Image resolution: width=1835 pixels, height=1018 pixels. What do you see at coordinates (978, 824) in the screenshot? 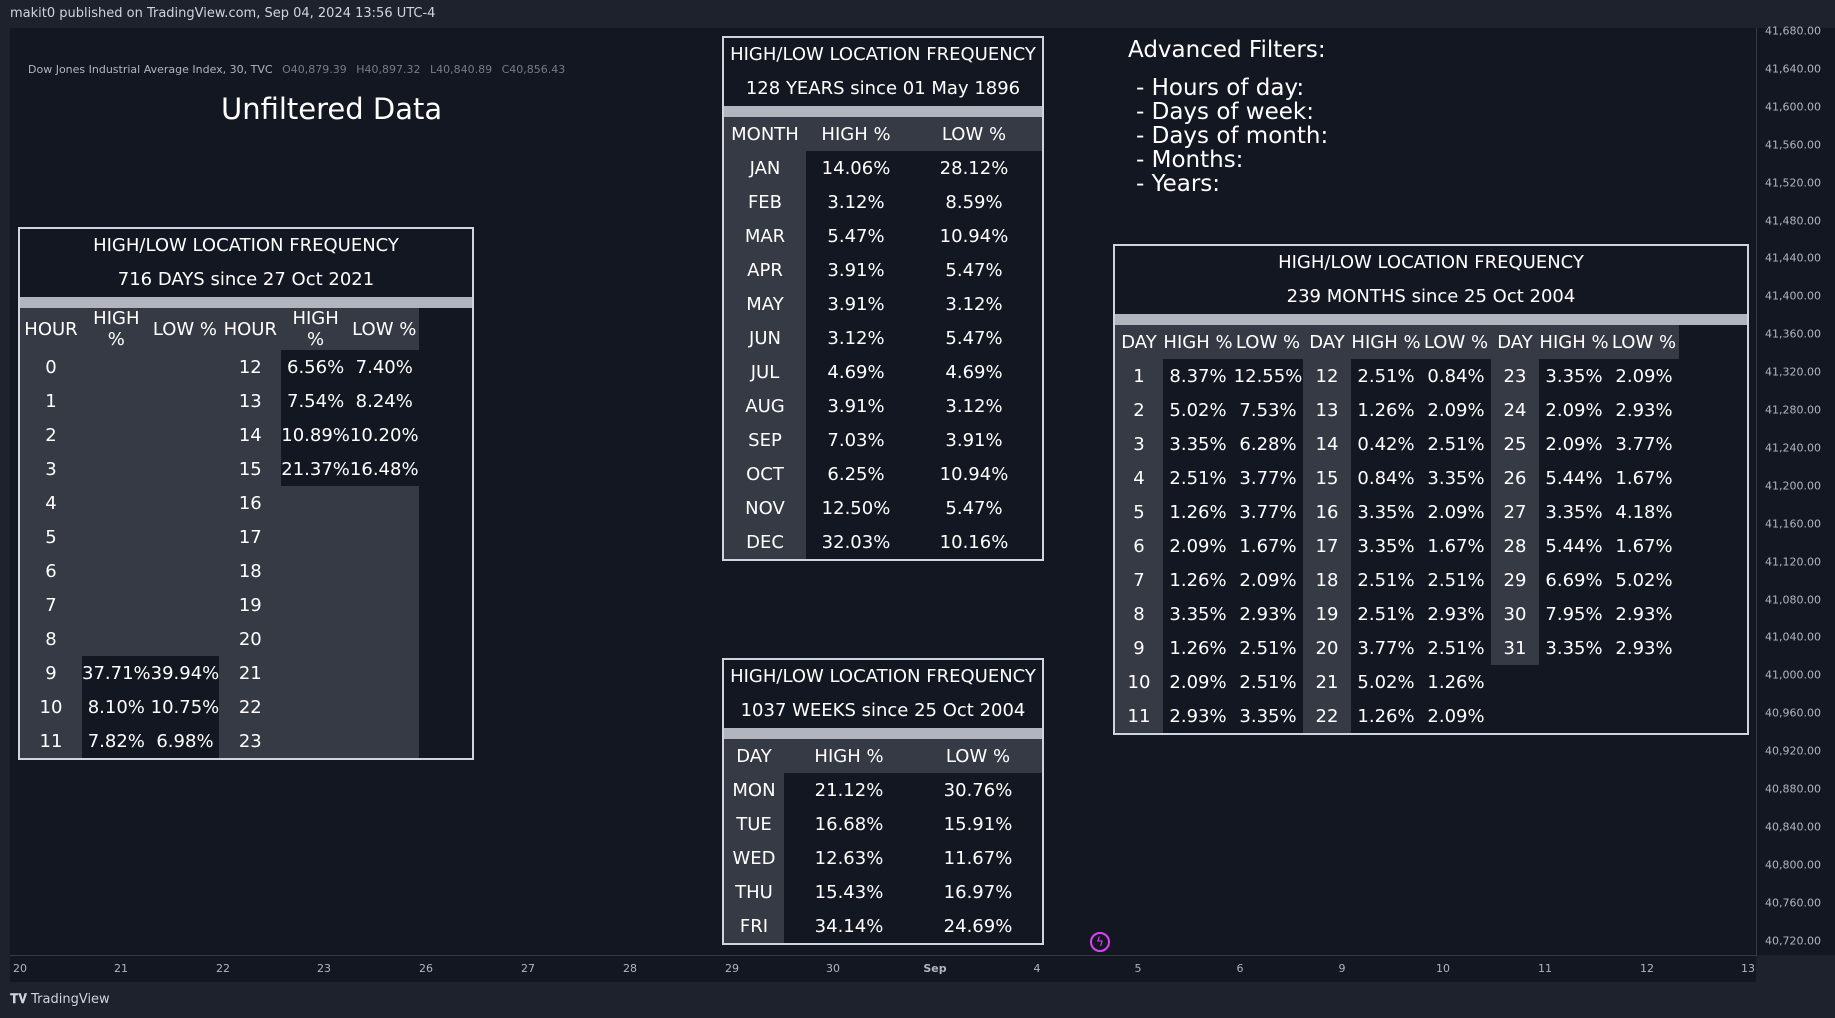
I see `table-cell: 15.91%` at bounding box center [978, 824].